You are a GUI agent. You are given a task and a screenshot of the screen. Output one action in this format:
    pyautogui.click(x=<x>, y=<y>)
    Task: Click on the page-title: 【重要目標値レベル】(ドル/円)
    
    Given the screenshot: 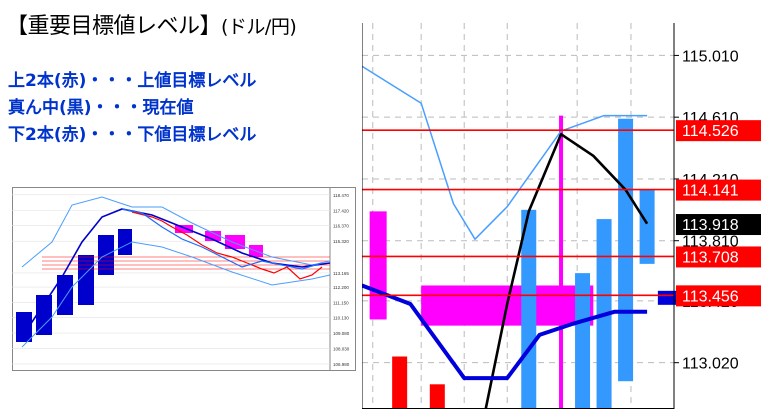 What is the action you would take?
    pyautogui.click(x=151, y=24)
    